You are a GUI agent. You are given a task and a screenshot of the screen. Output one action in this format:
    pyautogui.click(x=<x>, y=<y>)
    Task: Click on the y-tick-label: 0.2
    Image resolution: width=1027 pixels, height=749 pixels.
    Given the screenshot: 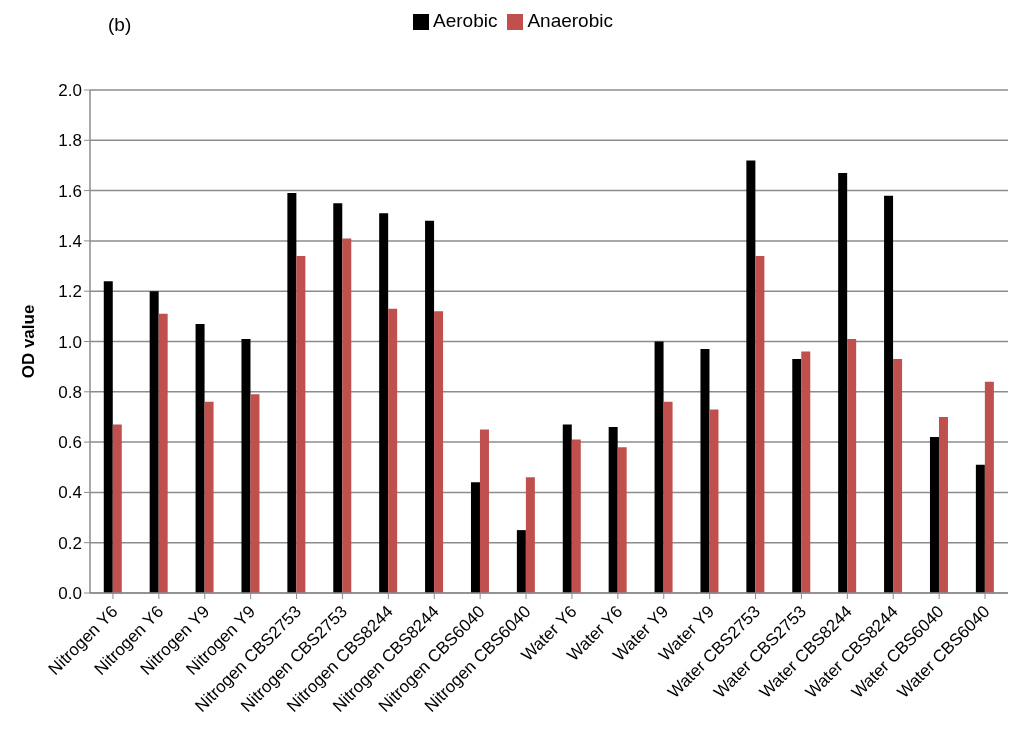 What is the action you would take?
    pyautogui.click(x=70, y=543)
    